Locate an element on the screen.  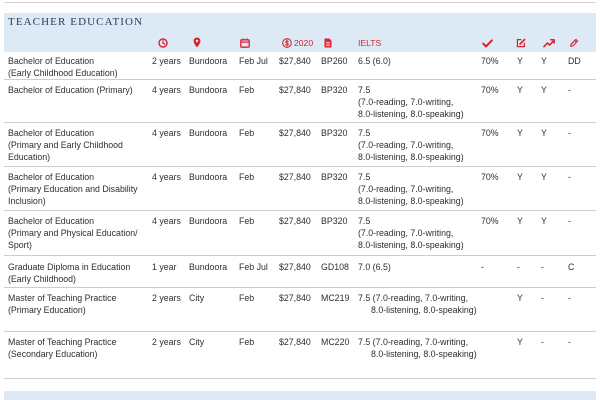
course-name-line: (Primary and Physical Education/ is located at coordinates (73, 233).